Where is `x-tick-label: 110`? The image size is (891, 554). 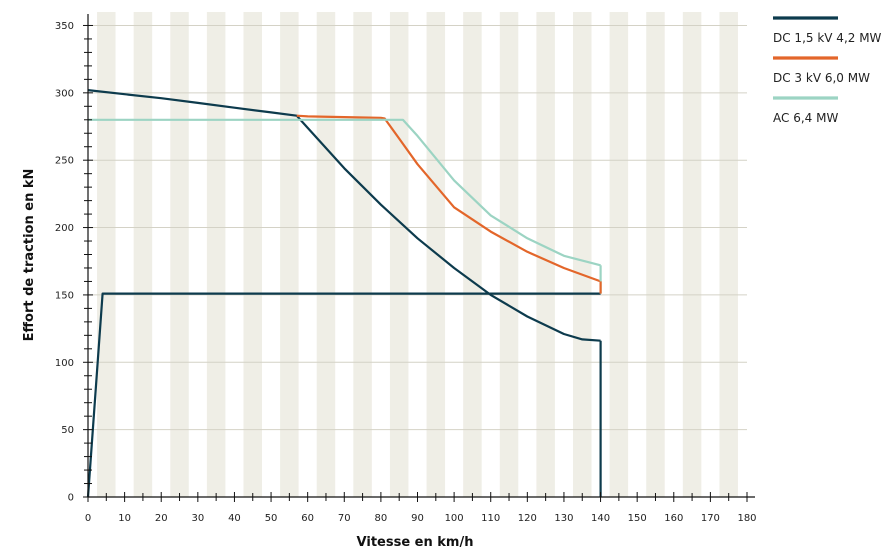
x-tick-label: 110 is located at coordinates (490, 518).